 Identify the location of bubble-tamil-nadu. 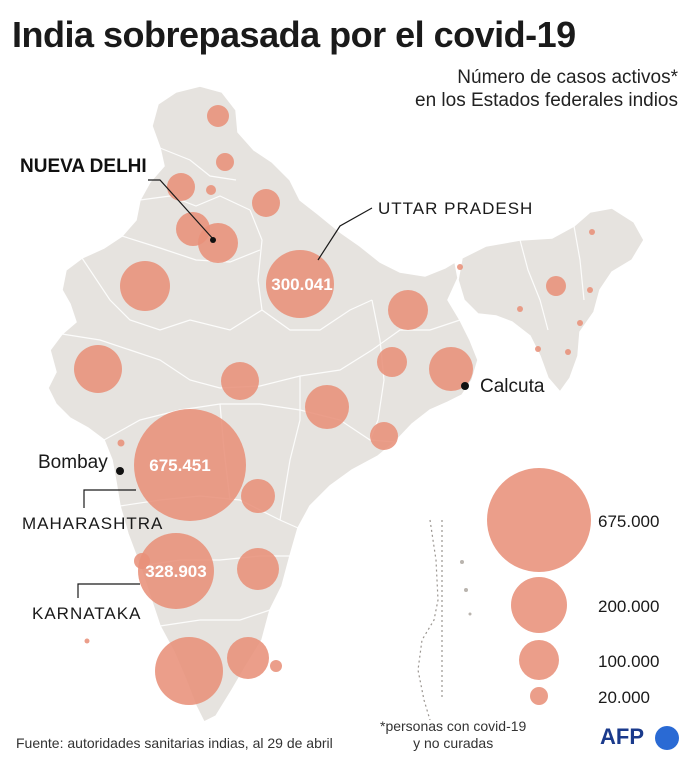
(248, 658).